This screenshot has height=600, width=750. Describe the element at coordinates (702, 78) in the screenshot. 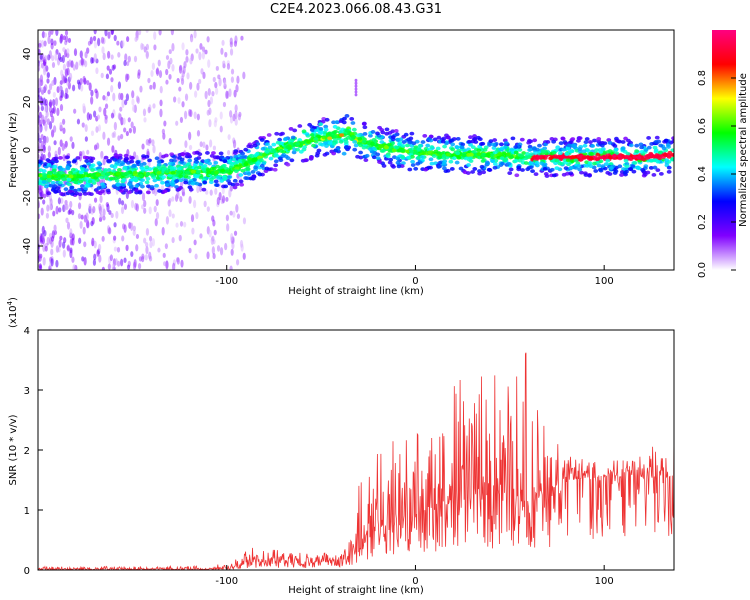

I see `colorbar-tick-label: 0.8` at that location.